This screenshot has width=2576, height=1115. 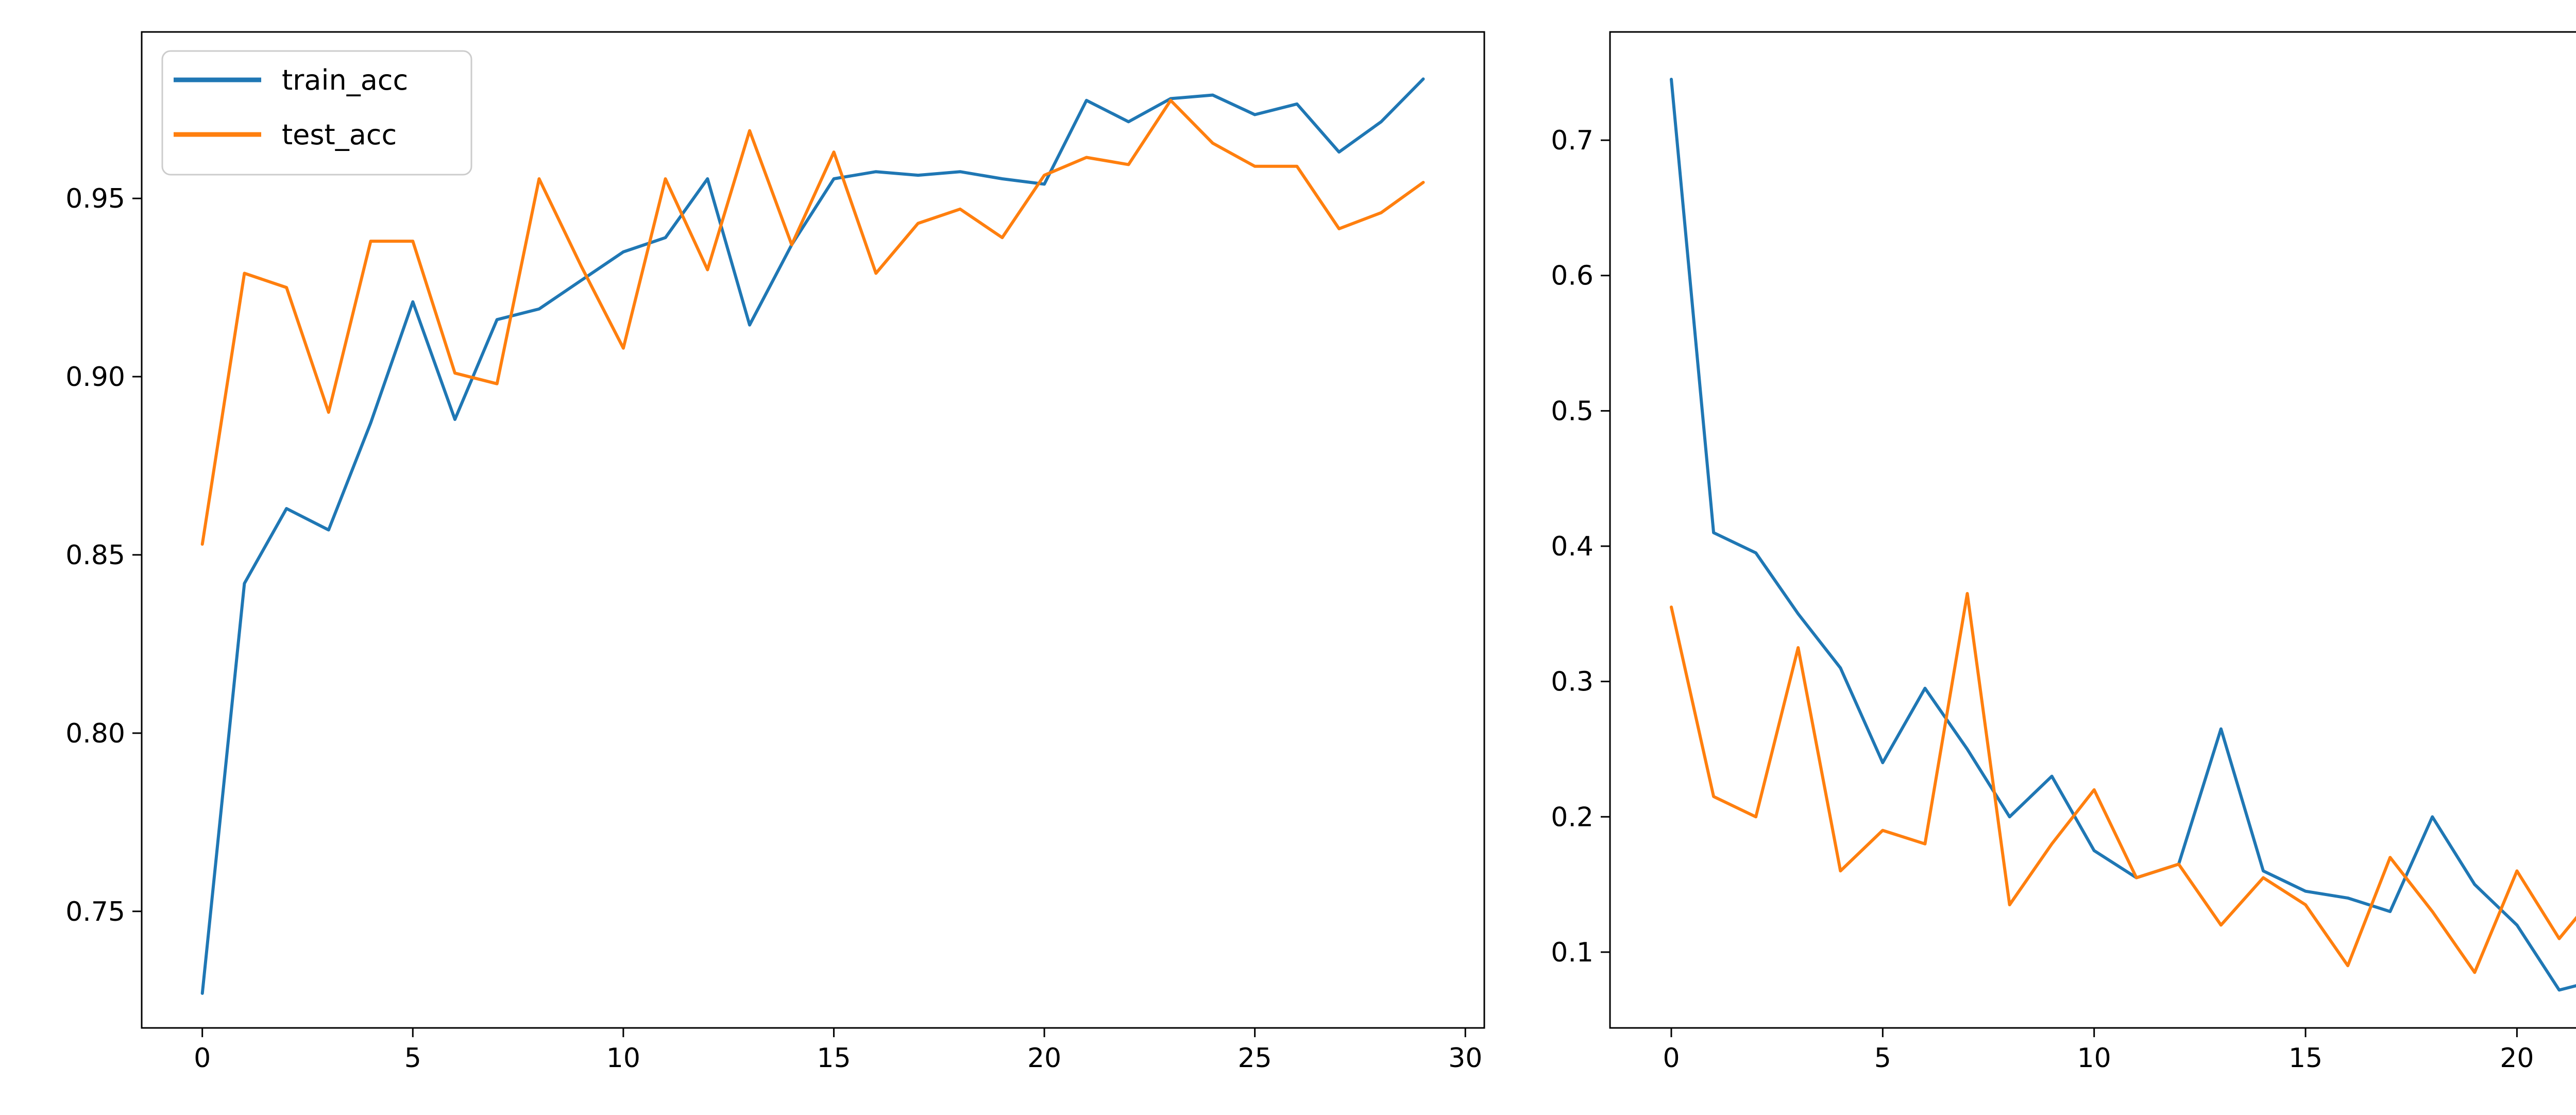 I want to click on y-tick-label: 0.3, so click(x=1572, y=682).